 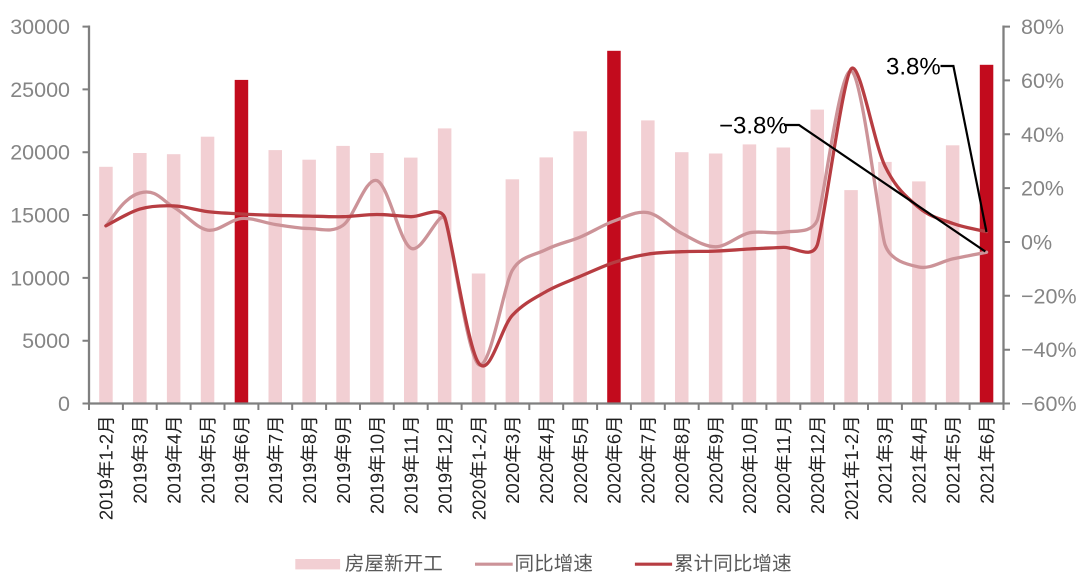 I want to click on svg-text: −3.8%, so click(x=753, y=126).